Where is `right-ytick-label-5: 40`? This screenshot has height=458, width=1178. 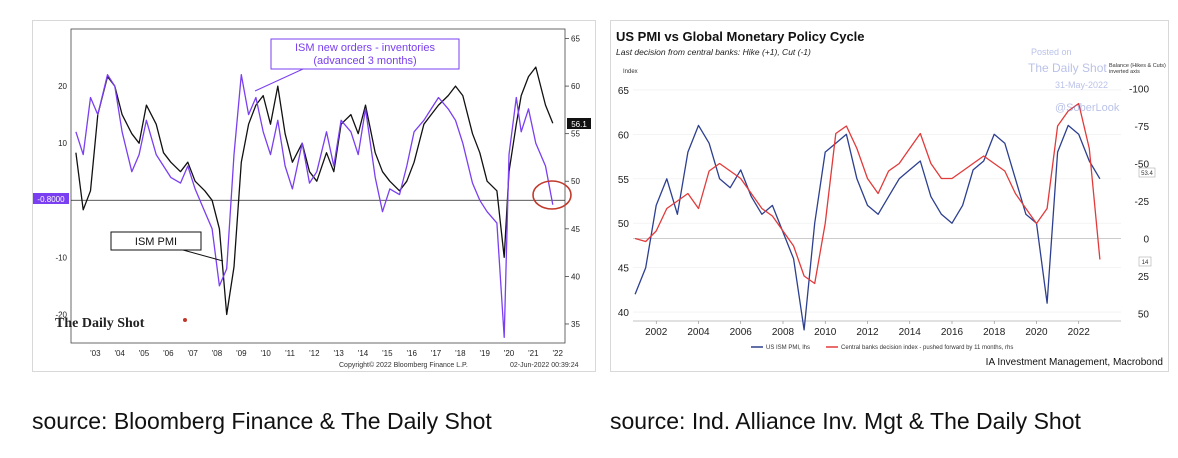
right-ytick-label-5: 40 is located at coordinates (575, 276).